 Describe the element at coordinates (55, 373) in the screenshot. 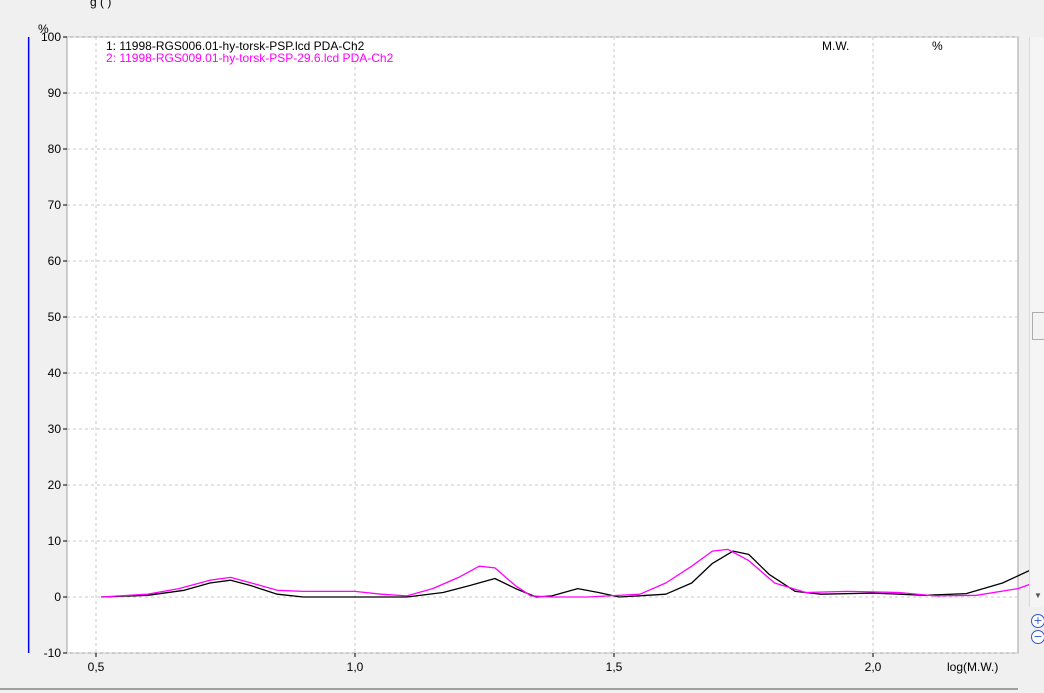

I see `y-tick-label: 40` at that location.